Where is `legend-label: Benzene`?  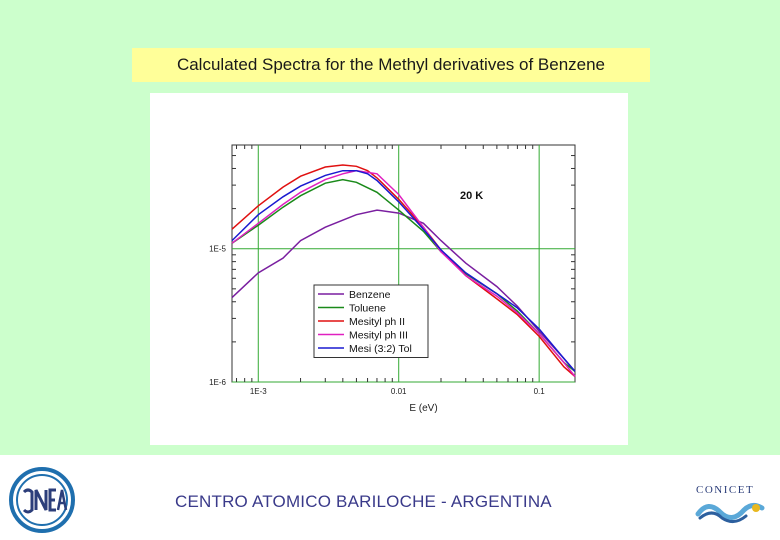 legend-label: Benzene is located at coordinates (370, 295).